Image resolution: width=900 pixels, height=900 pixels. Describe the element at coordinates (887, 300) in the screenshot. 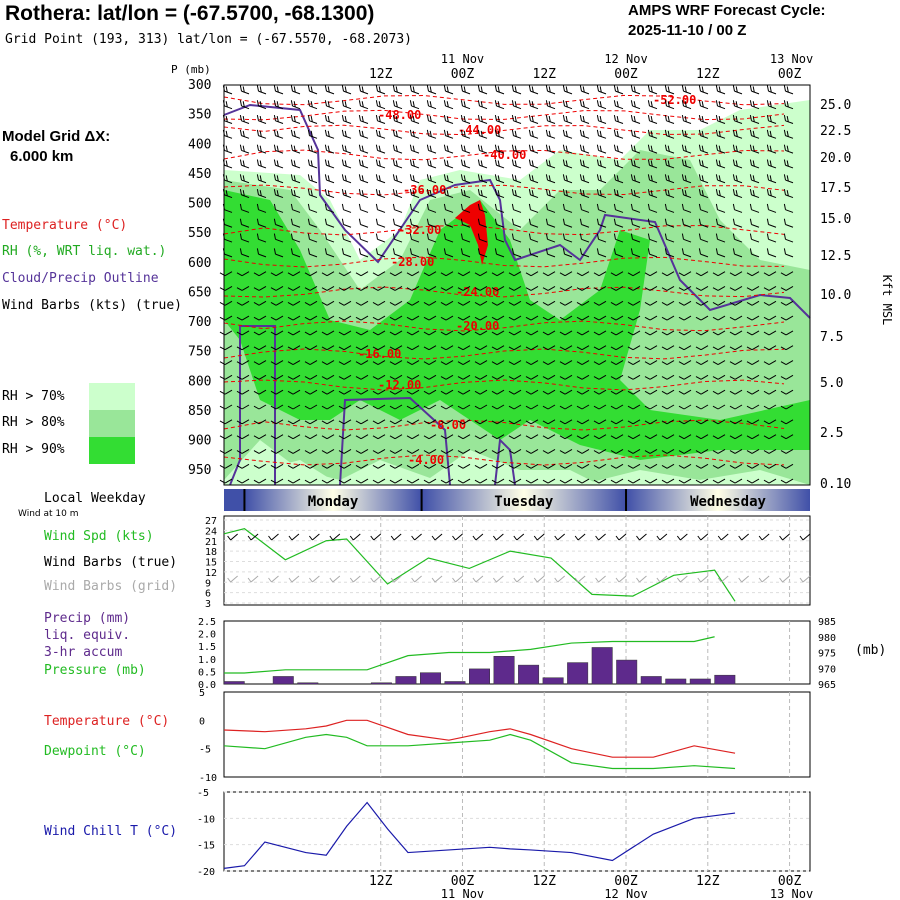

I see `height-axis-label: Kft MSL` at that location.